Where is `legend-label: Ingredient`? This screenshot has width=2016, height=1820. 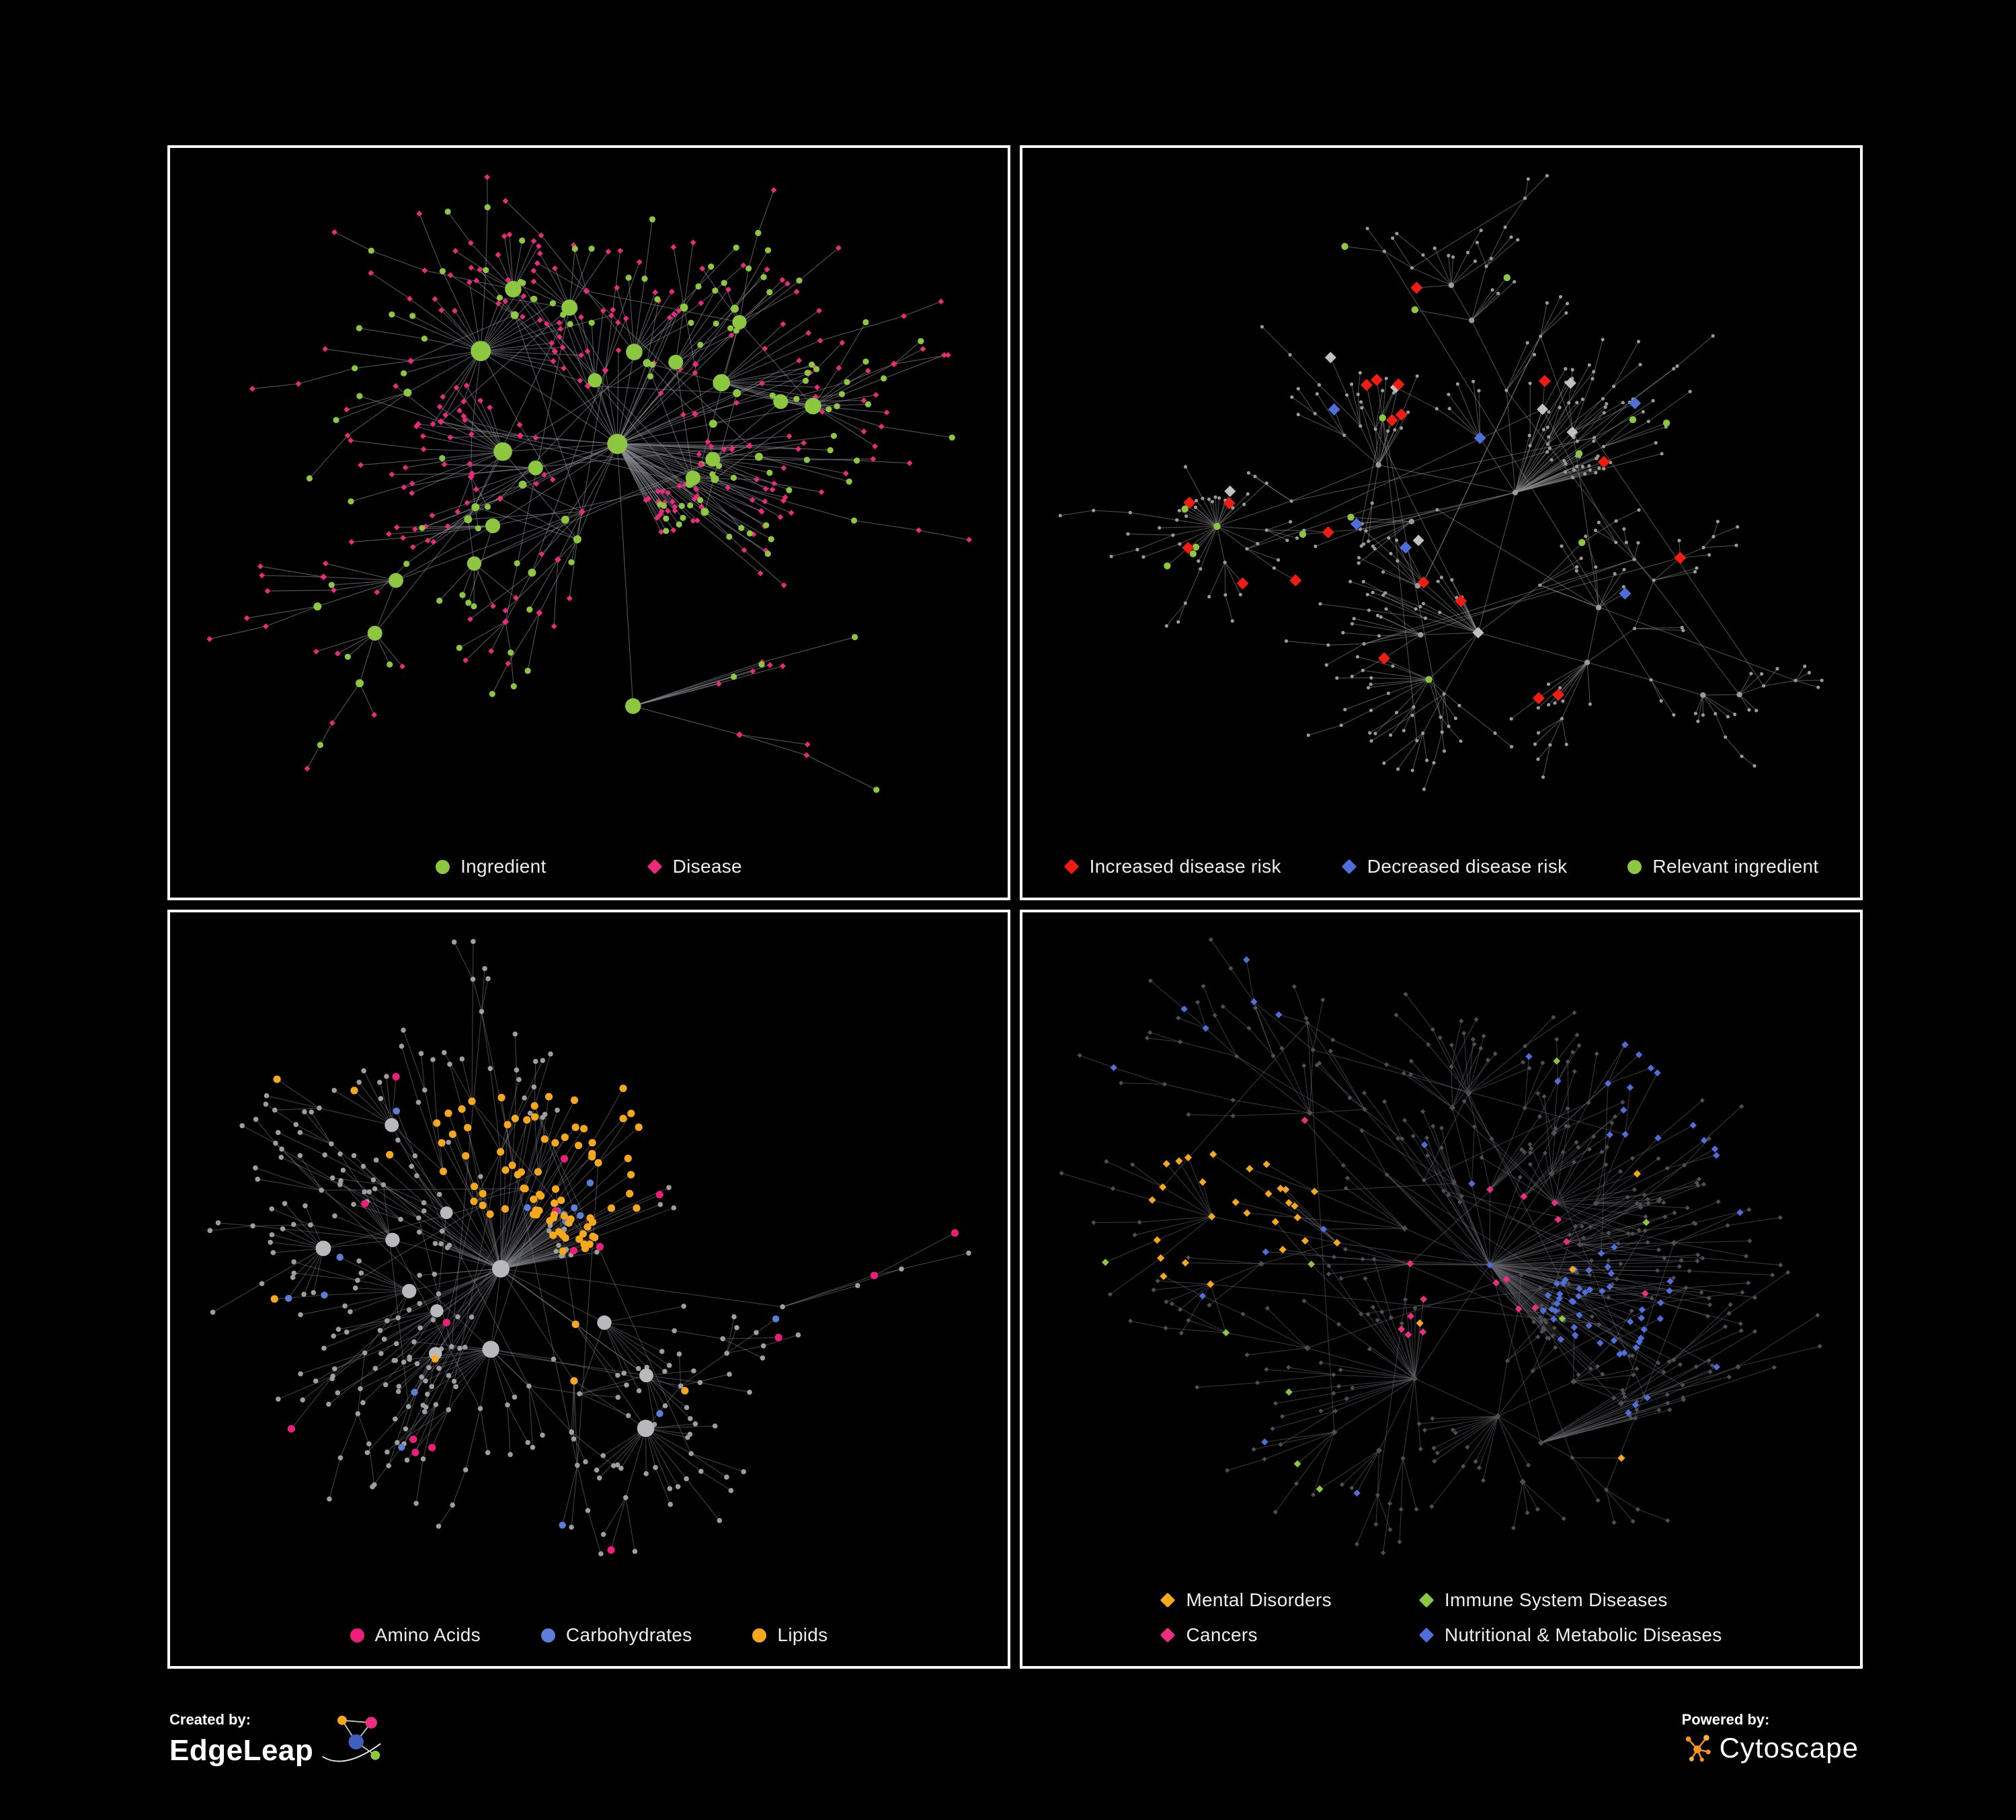 legend-label: Ingredient is located at coordinates (503, 866).